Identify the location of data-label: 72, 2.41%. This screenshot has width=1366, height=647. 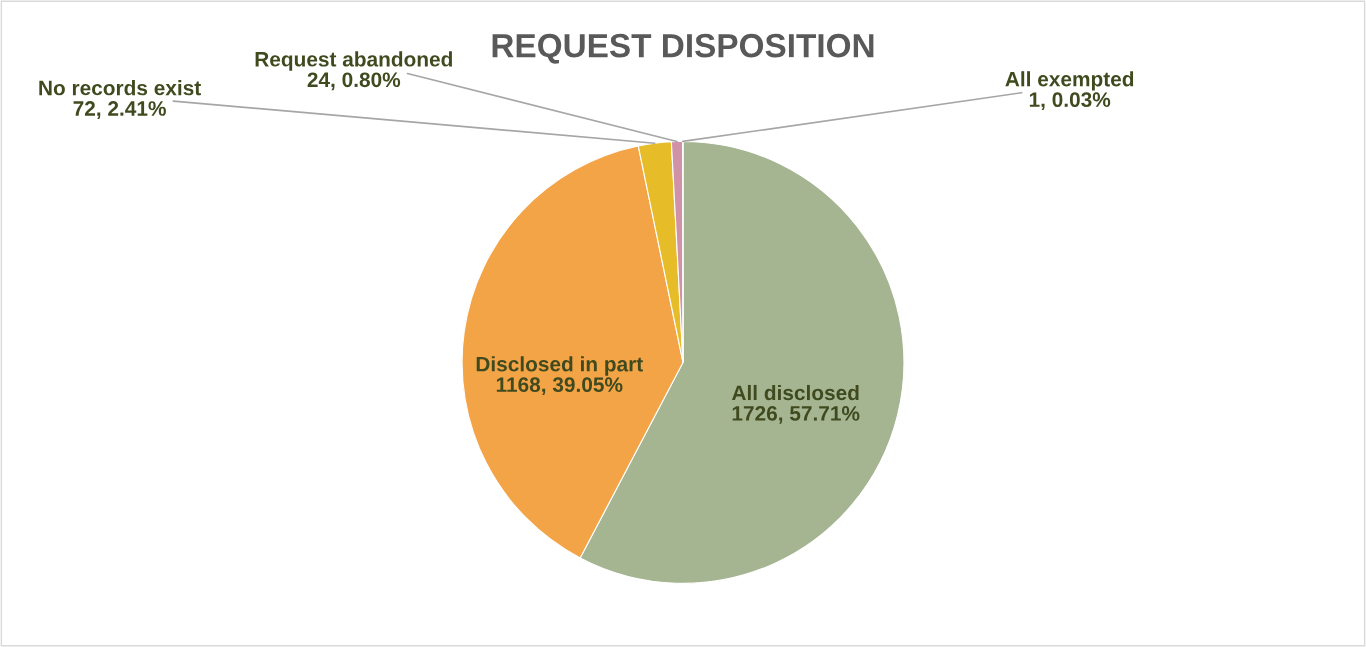
(119, 110).